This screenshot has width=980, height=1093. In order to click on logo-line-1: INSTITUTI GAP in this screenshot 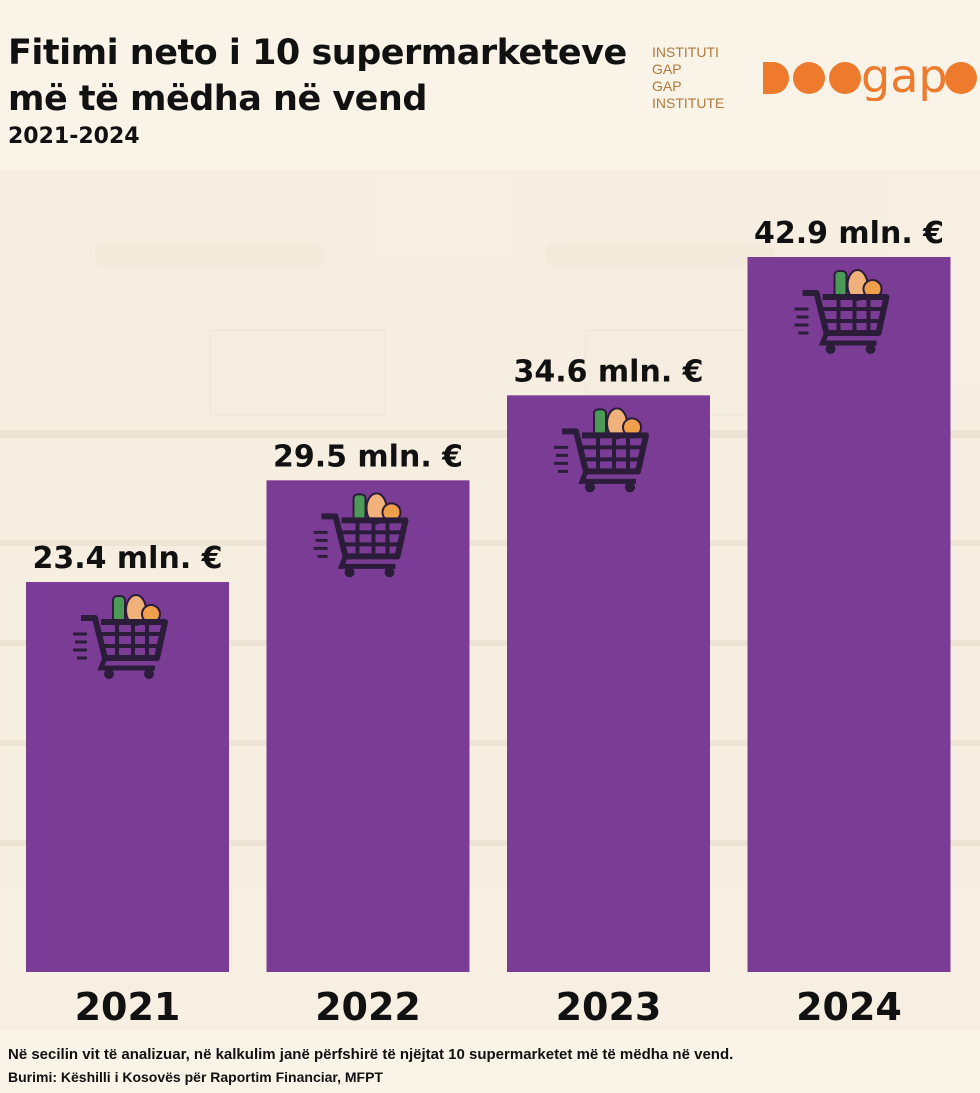, I will do `click(685, 60)`.